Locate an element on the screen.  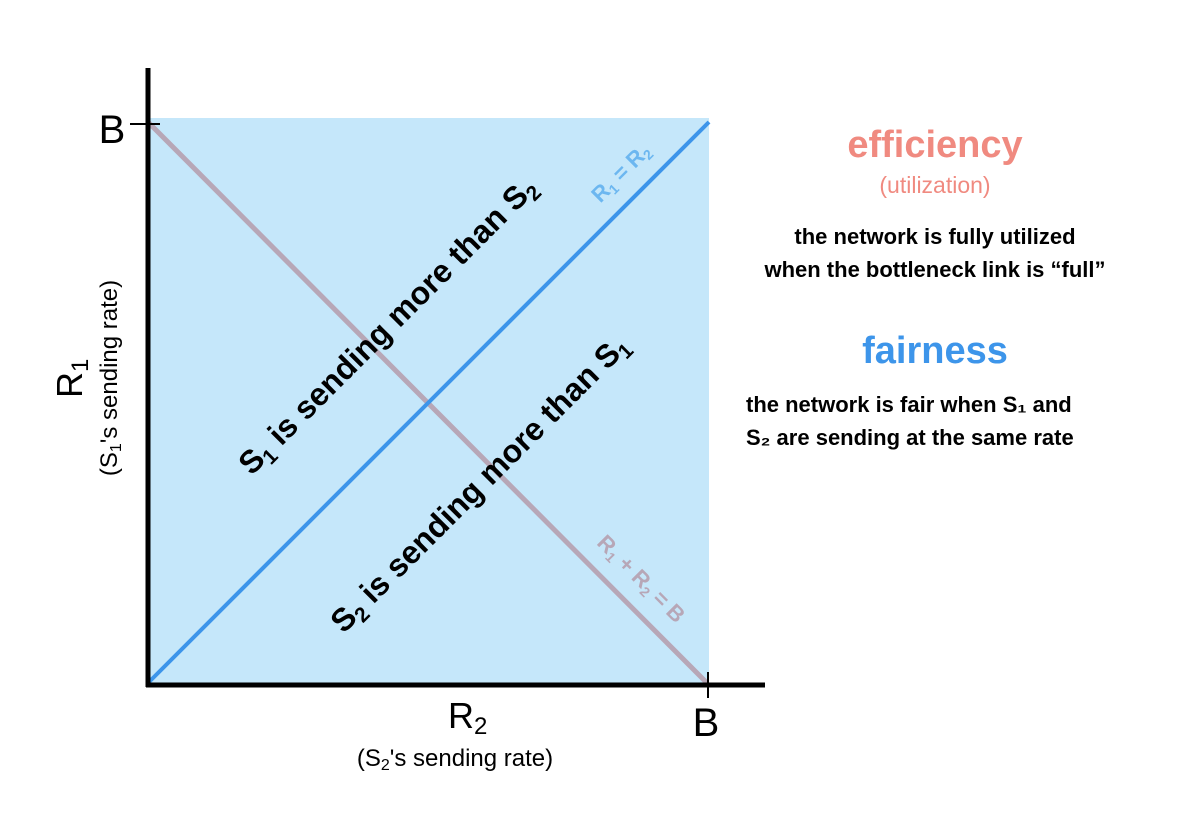
y-axis-label: R1 is located at coordinates (71, 378).